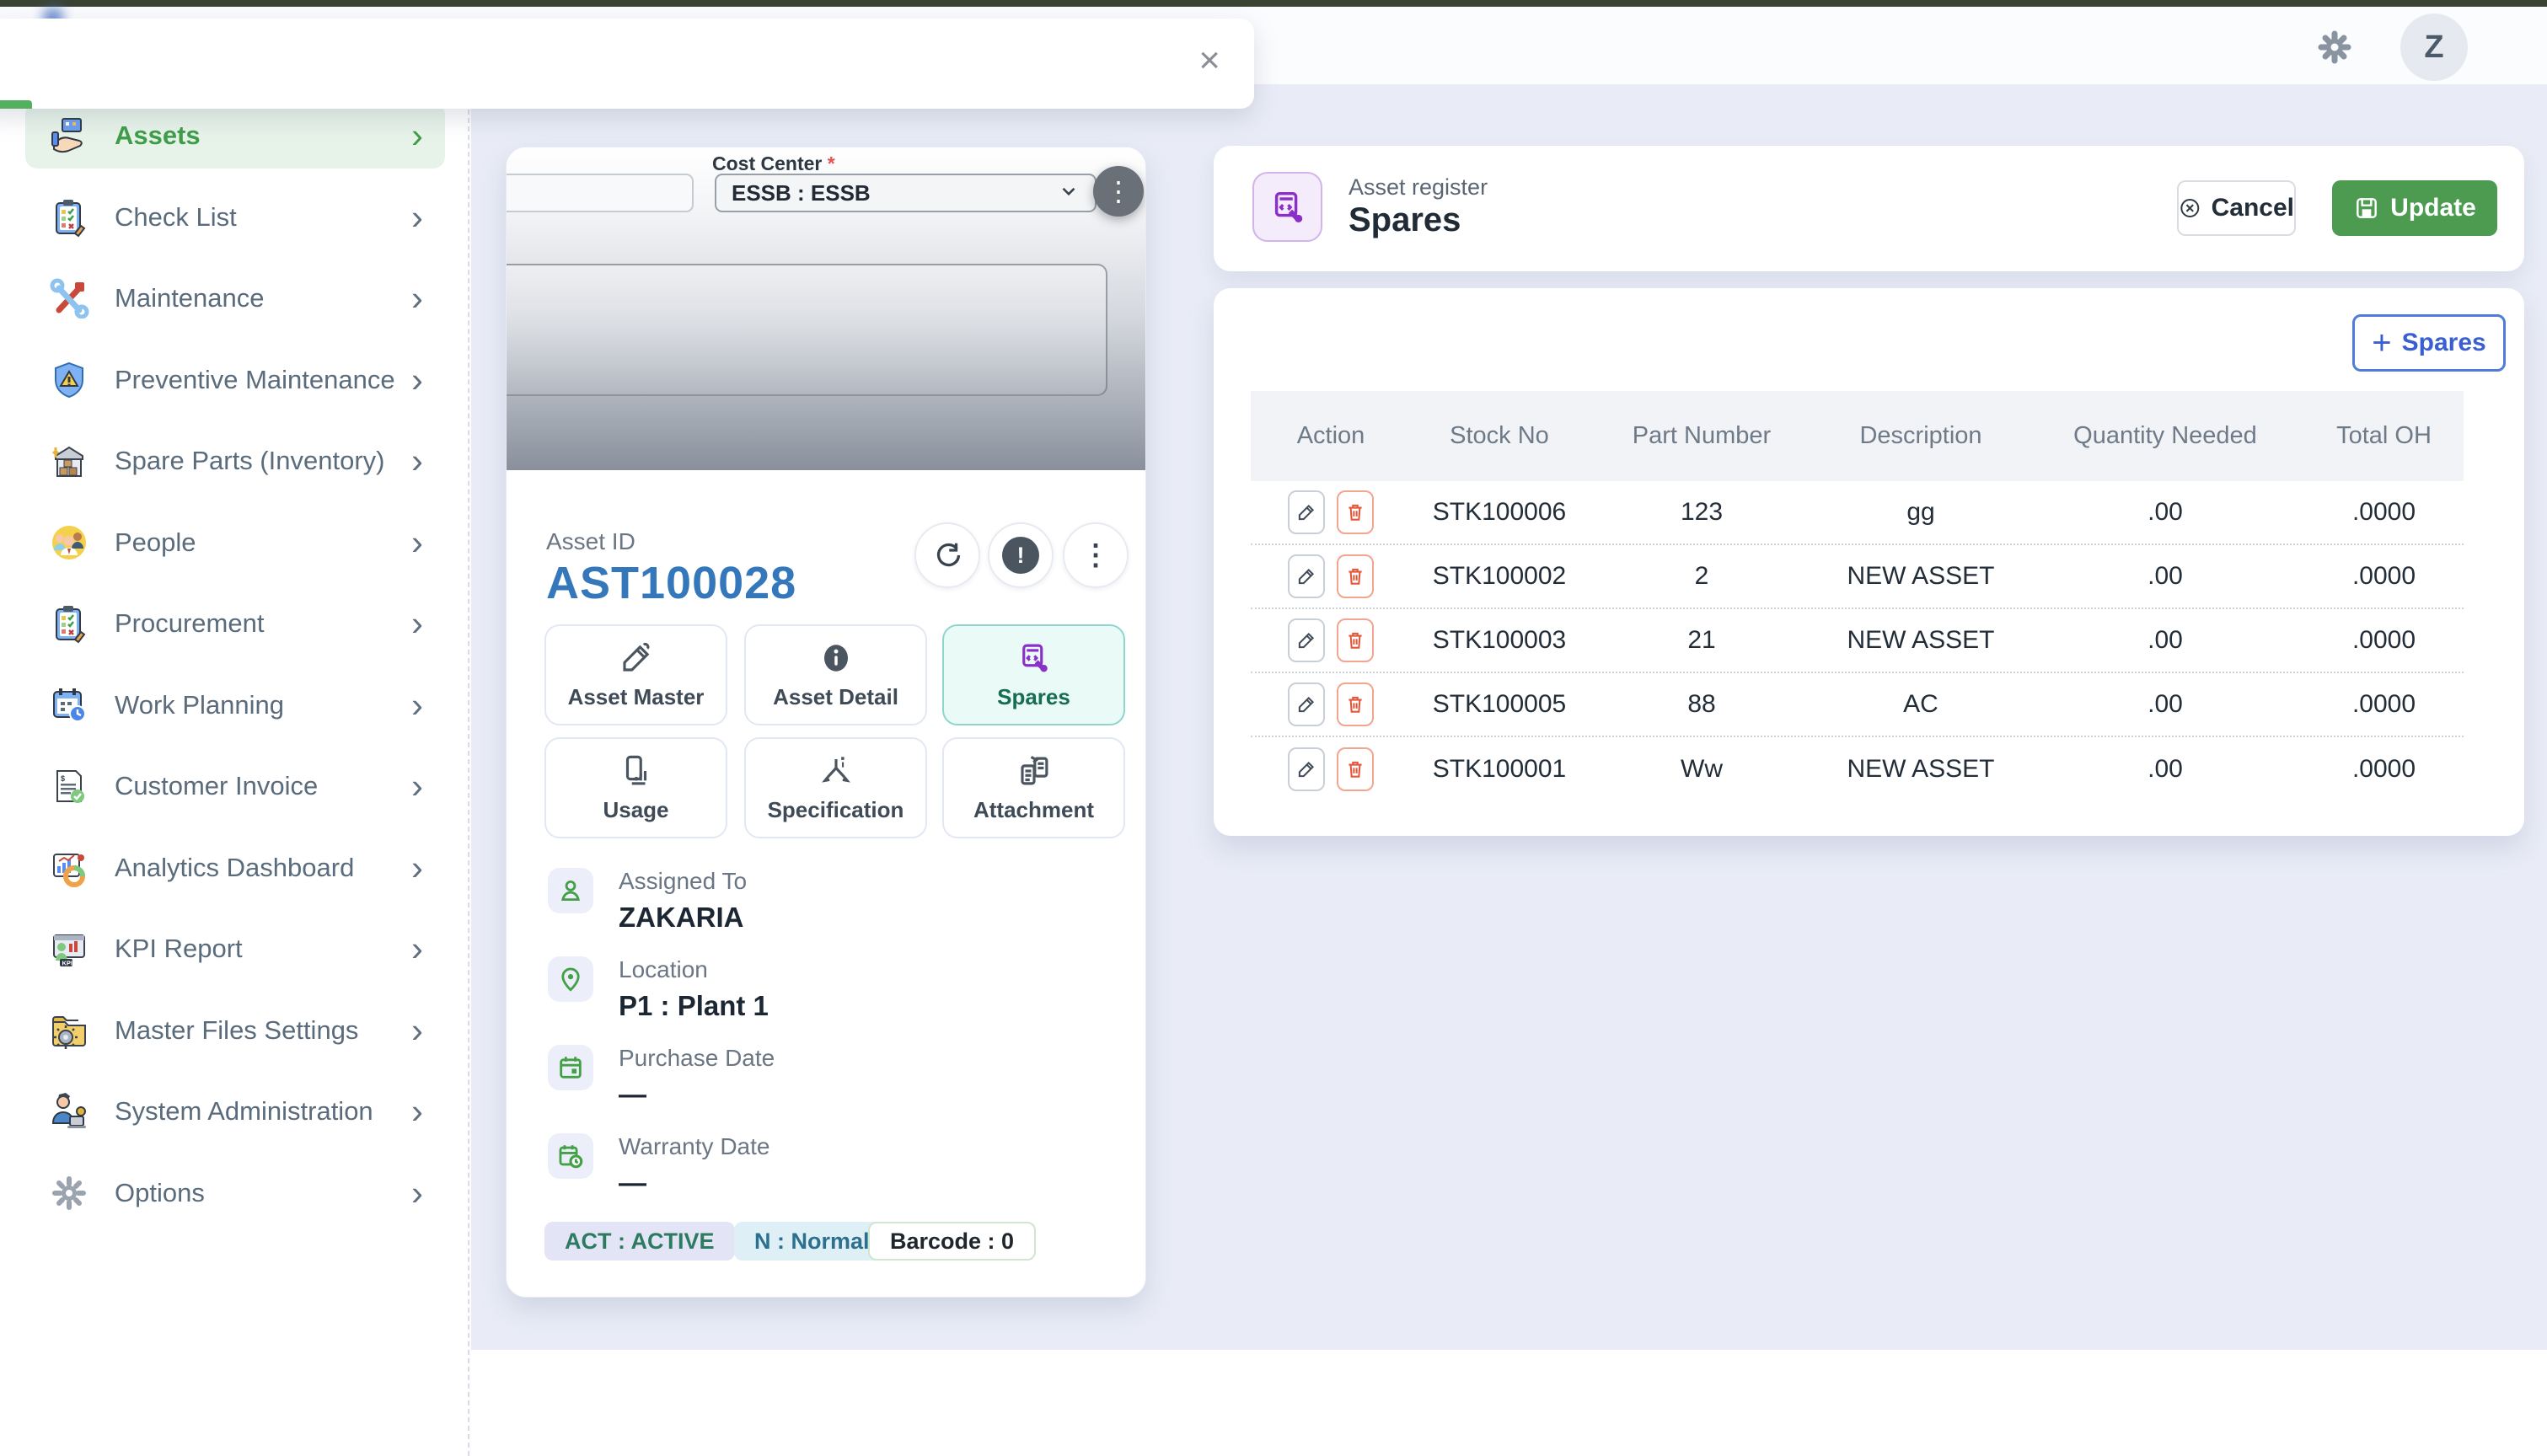 The height and width of the screenshot is (1456, 2547). What do you see at coordinates (235, 623) in the screenshot?
I see `sidebar-item-procurement: Procurement ›` at bounding box center [235, 623].